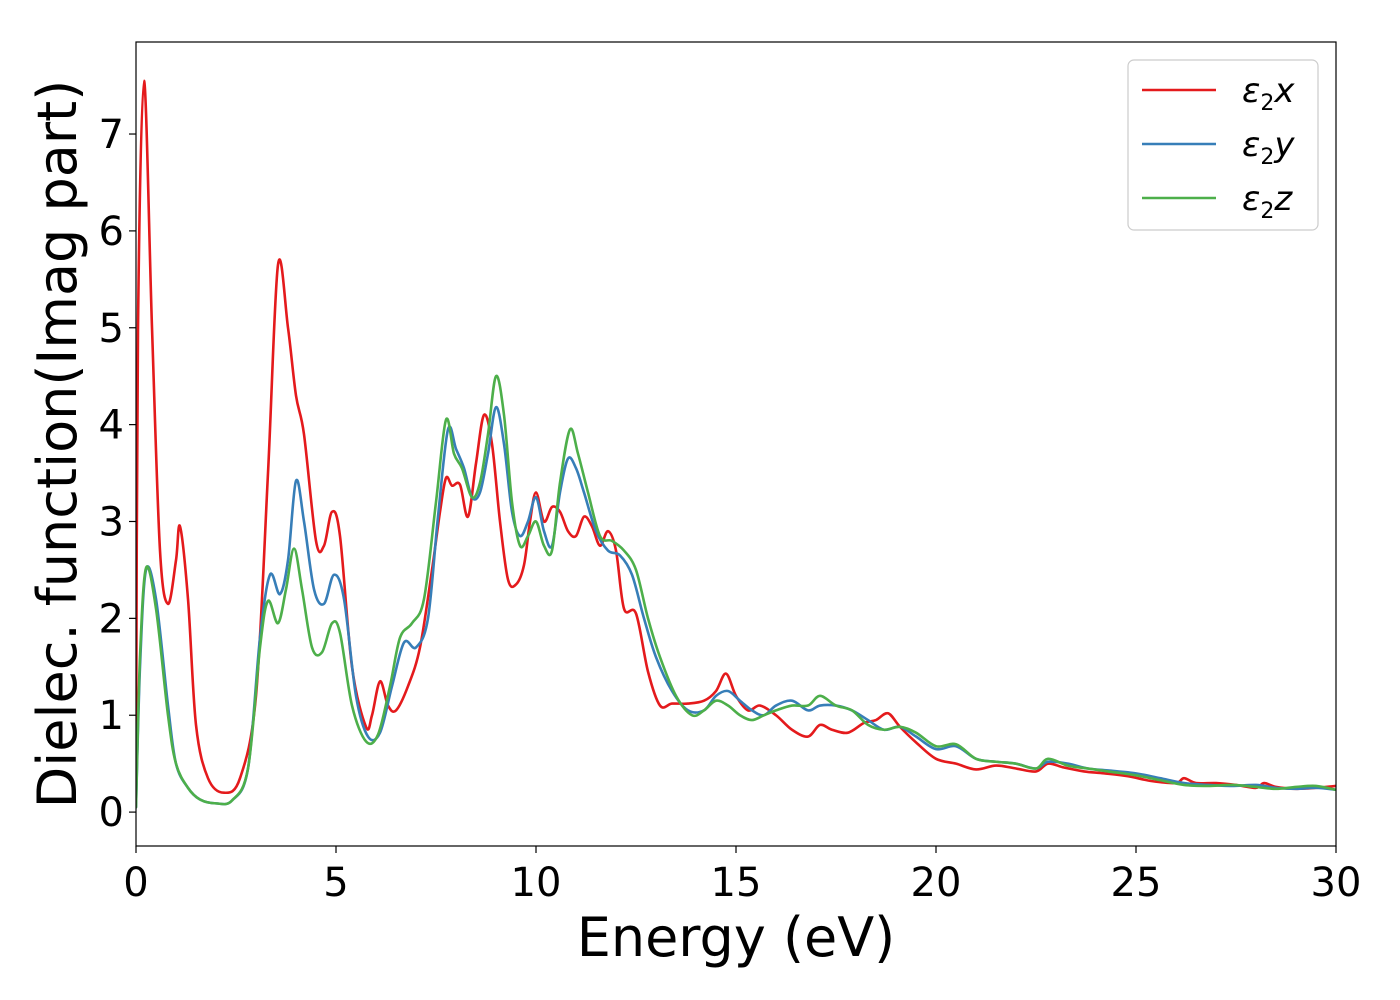  Describe the element at coordinates (117, 474) in the screenshot. I see `y-axis-ticks: 0 1 2 3 4 5 6 7` at that location.